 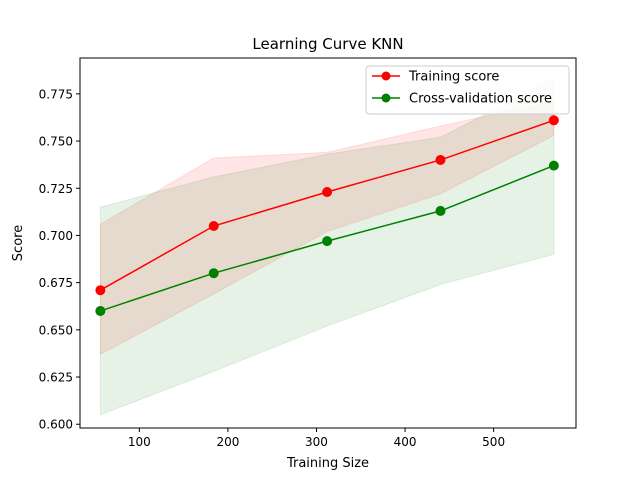 I want to click on x-tick-label: 400, so click(x=405, y=442).